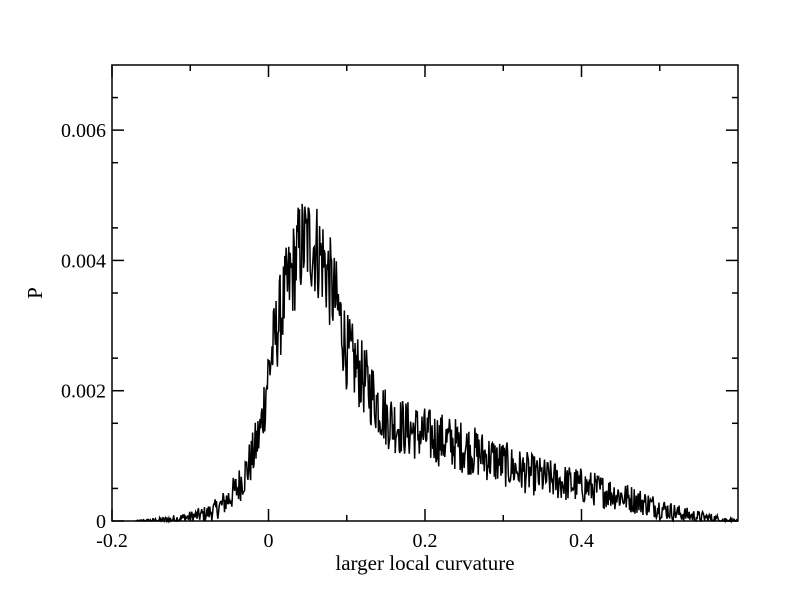 The image size is (792, 612). What do you see at coordinates (83, 392) in the screenshot?
I see `y-tick-label: 0.002` at bounding box center [83, 392].